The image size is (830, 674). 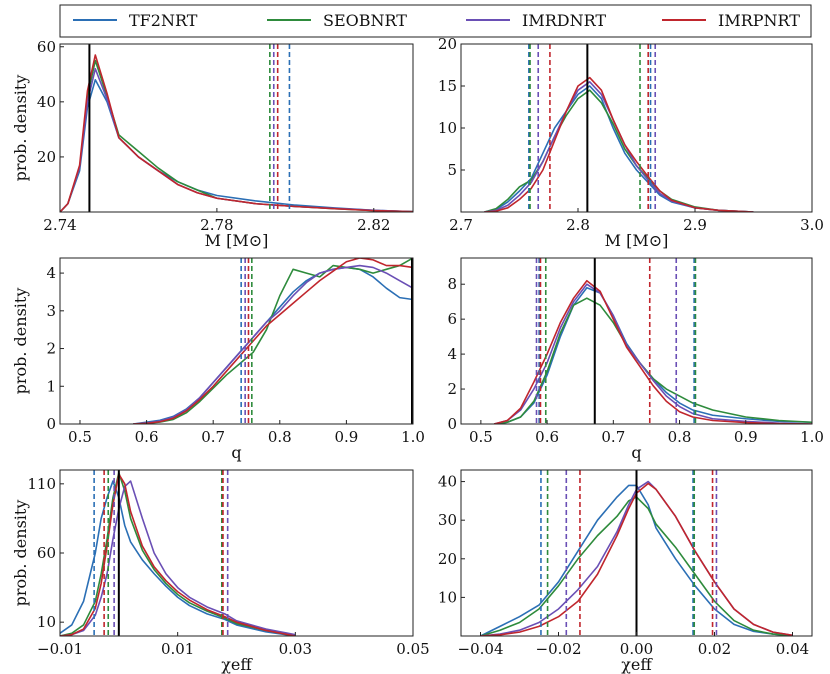 I want to click on y-tick-label: 30, so click(x=447, y=520).